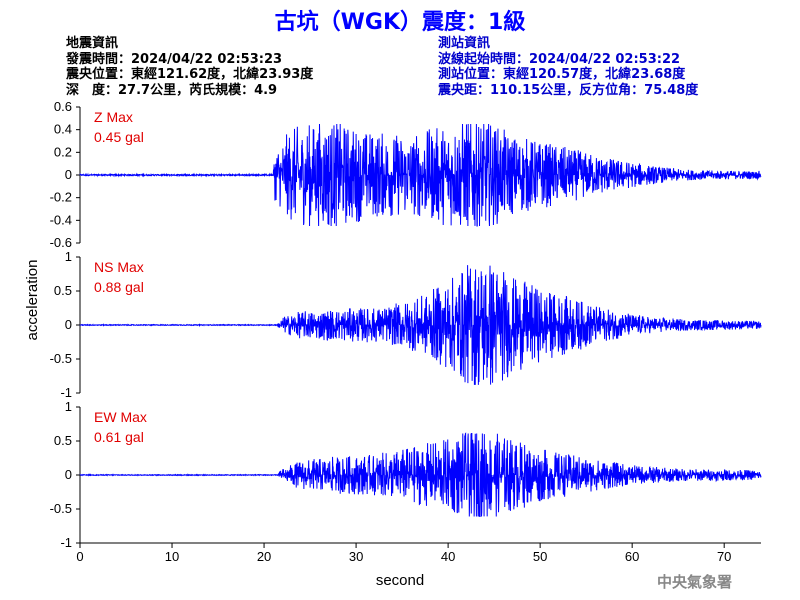  Describe the element at coordinates (264, 556) in the screenshot. I see `x-tick-label: 20` at that location.